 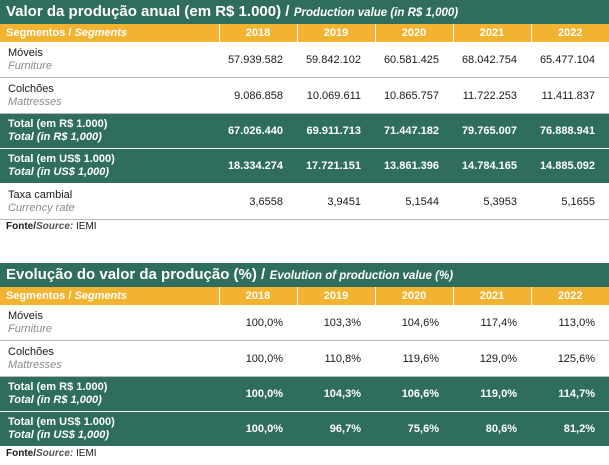 I want to click on cell-value: 103,3%, so click(x=336, y=323).